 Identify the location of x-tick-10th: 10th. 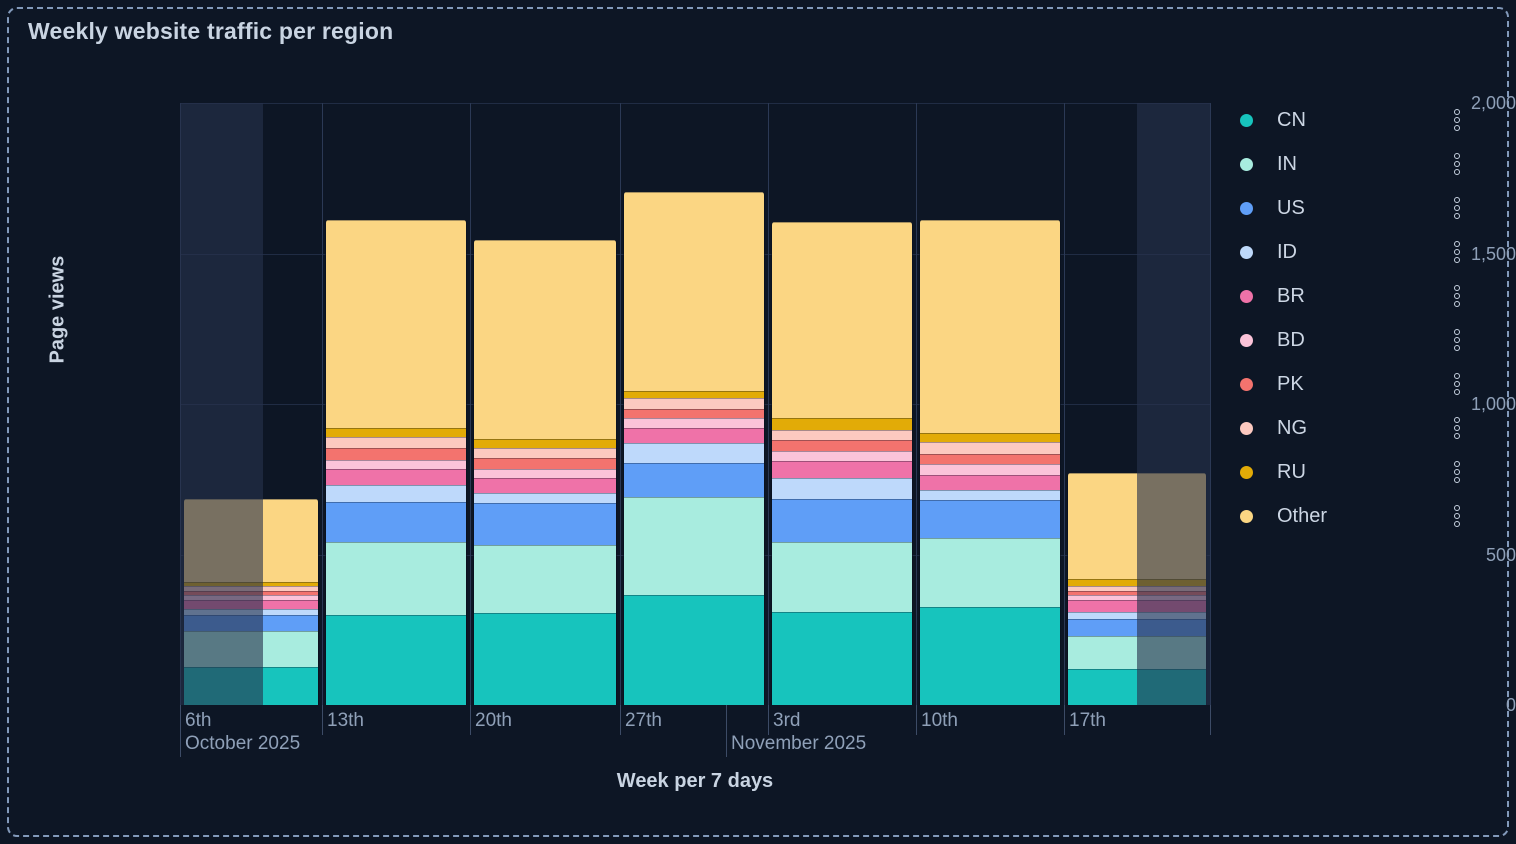
(939, 720).